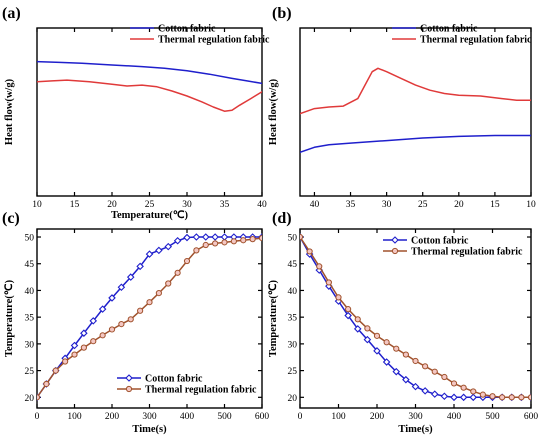 The height and width of the screenshot is (439, 550). Describe the element at coordinates (149, 417) in the screenshot. I see `x-tick-label: 300` at that location.